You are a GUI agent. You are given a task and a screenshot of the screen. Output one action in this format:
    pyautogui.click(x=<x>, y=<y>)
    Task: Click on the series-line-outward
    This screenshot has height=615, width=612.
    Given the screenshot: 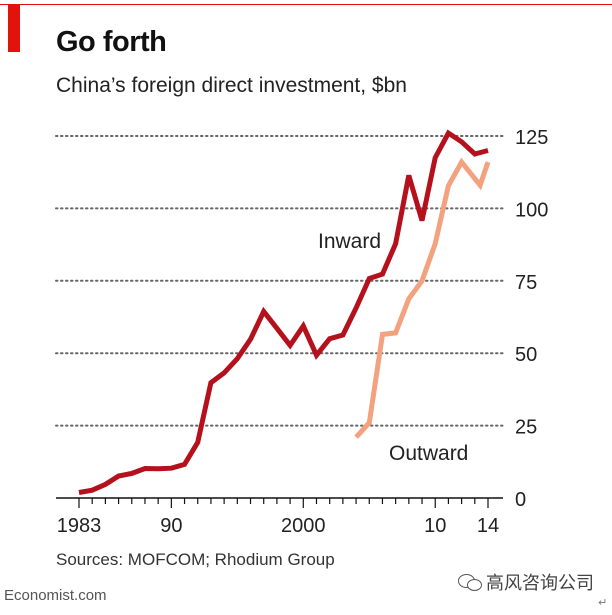 What is the action you would take?
    pyautogui.click(x=422, y=298)
    